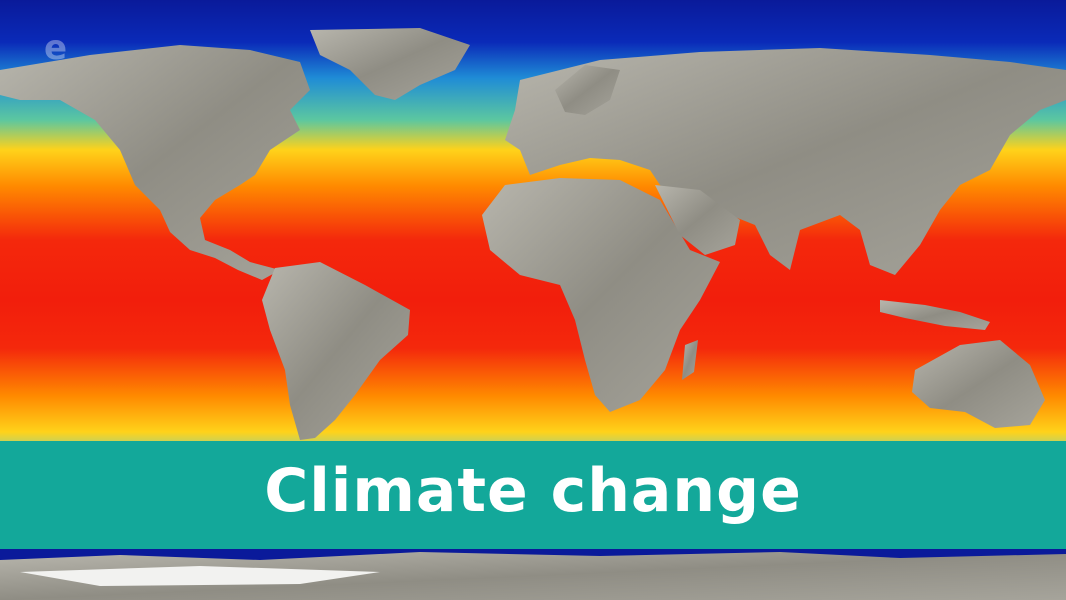 This screenshot has height=600, width=1066. What do you see at coordinates (601, 295) in the screenshot?
I see `africa-landmass` at bounding box center [601, 295].